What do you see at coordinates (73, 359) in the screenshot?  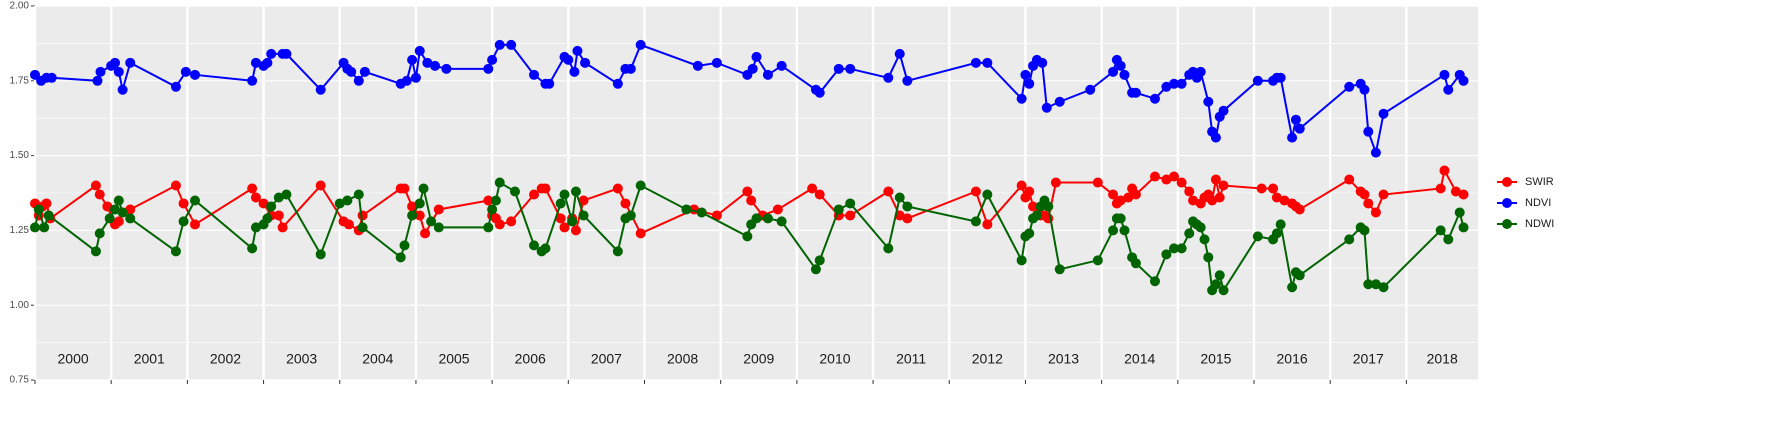 I see `year-label: 2000` at bounding box center [73, 359].